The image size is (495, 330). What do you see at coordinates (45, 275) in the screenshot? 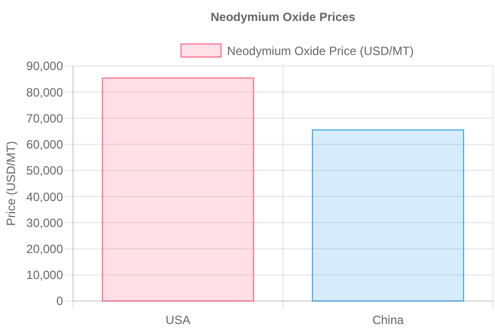
I see `y-tick-label: 10,000` at bounding box center [45, 275].